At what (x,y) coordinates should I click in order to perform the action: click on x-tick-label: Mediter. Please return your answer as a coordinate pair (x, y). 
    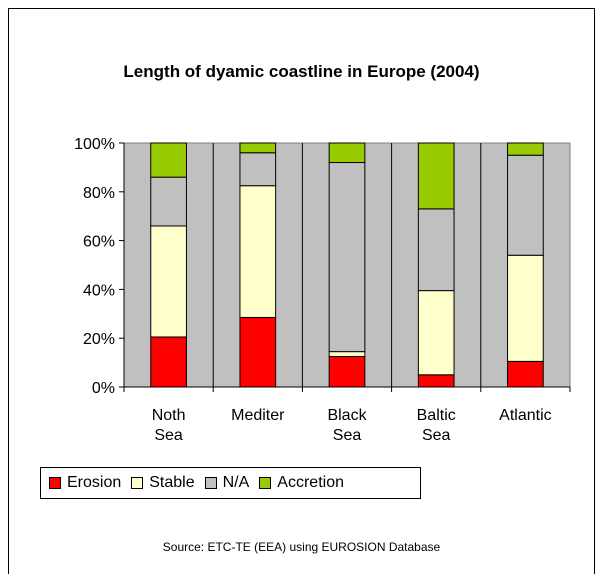
    Looking at the image, I should click on (258, 415).